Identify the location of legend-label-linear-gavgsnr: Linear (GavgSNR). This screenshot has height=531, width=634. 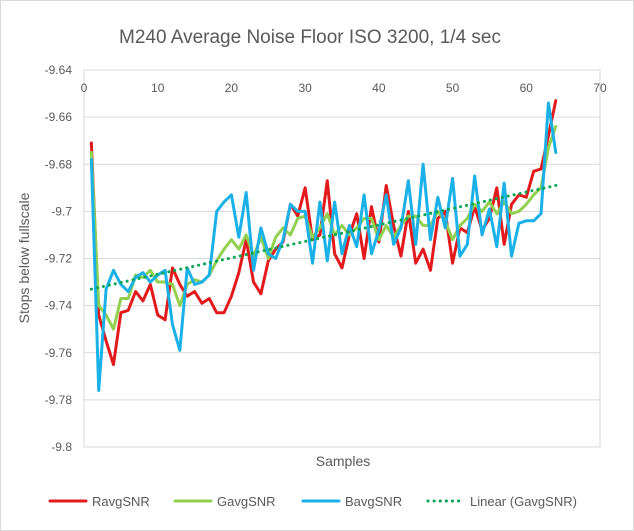
(523, 501).